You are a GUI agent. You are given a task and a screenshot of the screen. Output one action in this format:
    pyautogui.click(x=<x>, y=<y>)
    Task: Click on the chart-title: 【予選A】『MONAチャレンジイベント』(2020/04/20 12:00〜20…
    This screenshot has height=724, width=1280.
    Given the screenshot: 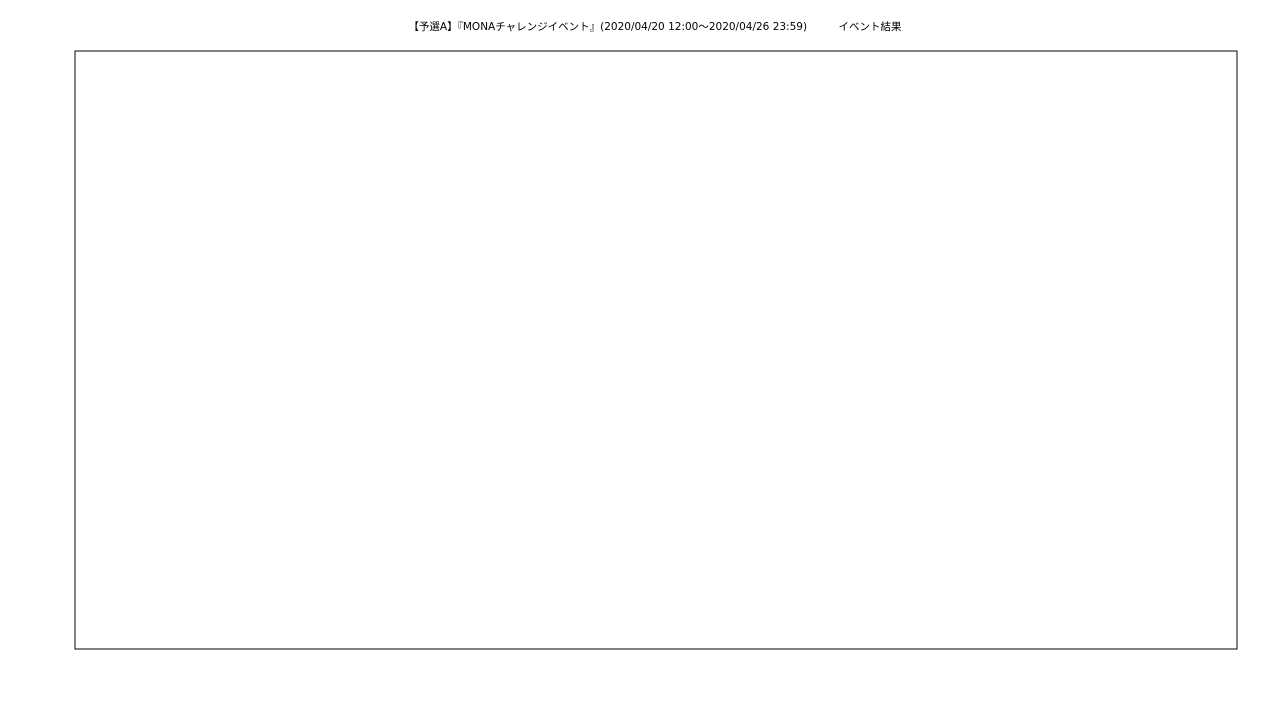 What is the action you would take?
    pyautogui.click(x=655, y=26)
    